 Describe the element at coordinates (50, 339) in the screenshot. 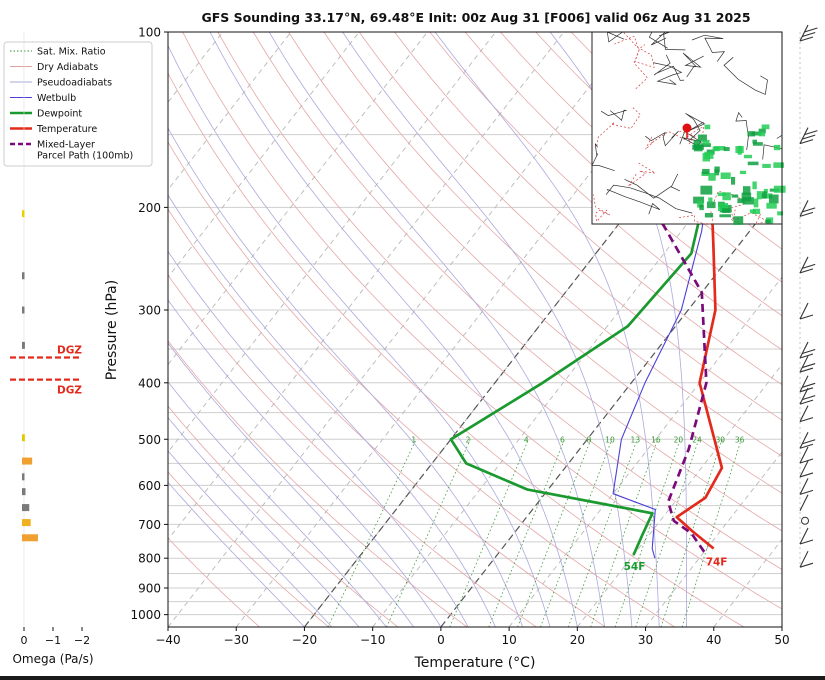

I see `omega-panel: 0 −1 −2 DGZ DGZ` at that location.